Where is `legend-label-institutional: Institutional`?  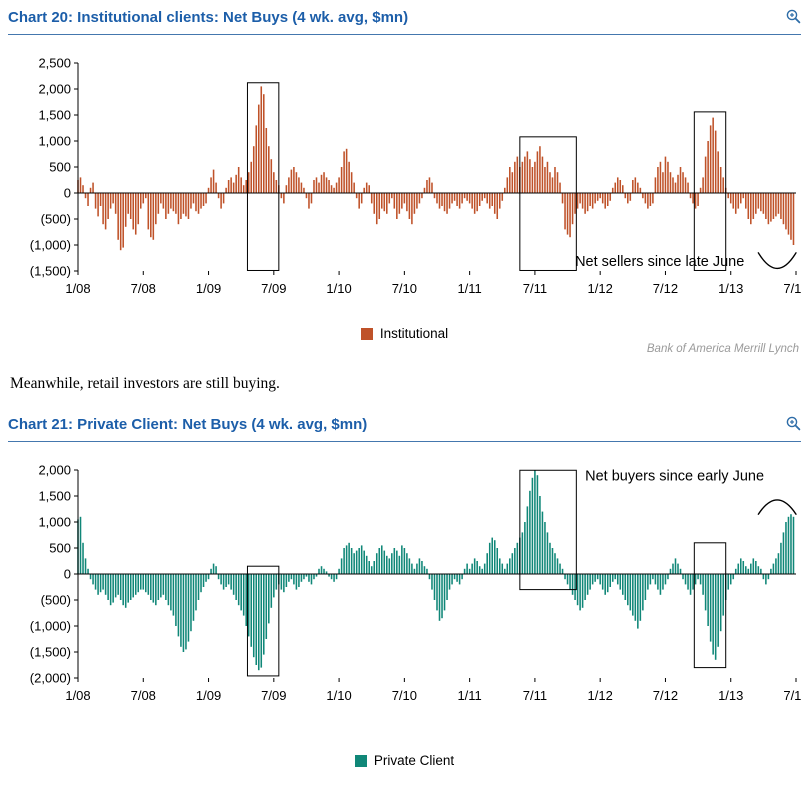
legend-label-institutional: Institutional is located at coordinates (414, 333).